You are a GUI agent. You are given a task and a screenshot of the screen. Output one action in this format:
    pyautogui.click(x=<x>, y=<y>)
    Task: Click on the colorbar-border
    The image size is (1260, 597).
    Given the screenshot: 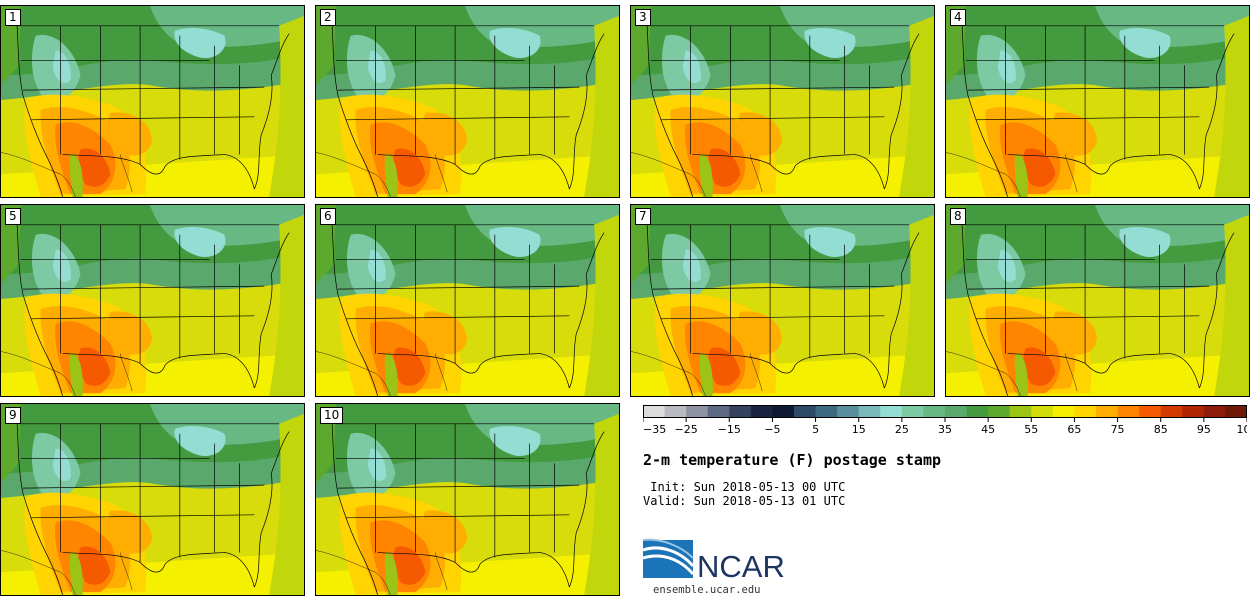 What is the action you would take?
    pyautogui.click(x=945, y=411)
    